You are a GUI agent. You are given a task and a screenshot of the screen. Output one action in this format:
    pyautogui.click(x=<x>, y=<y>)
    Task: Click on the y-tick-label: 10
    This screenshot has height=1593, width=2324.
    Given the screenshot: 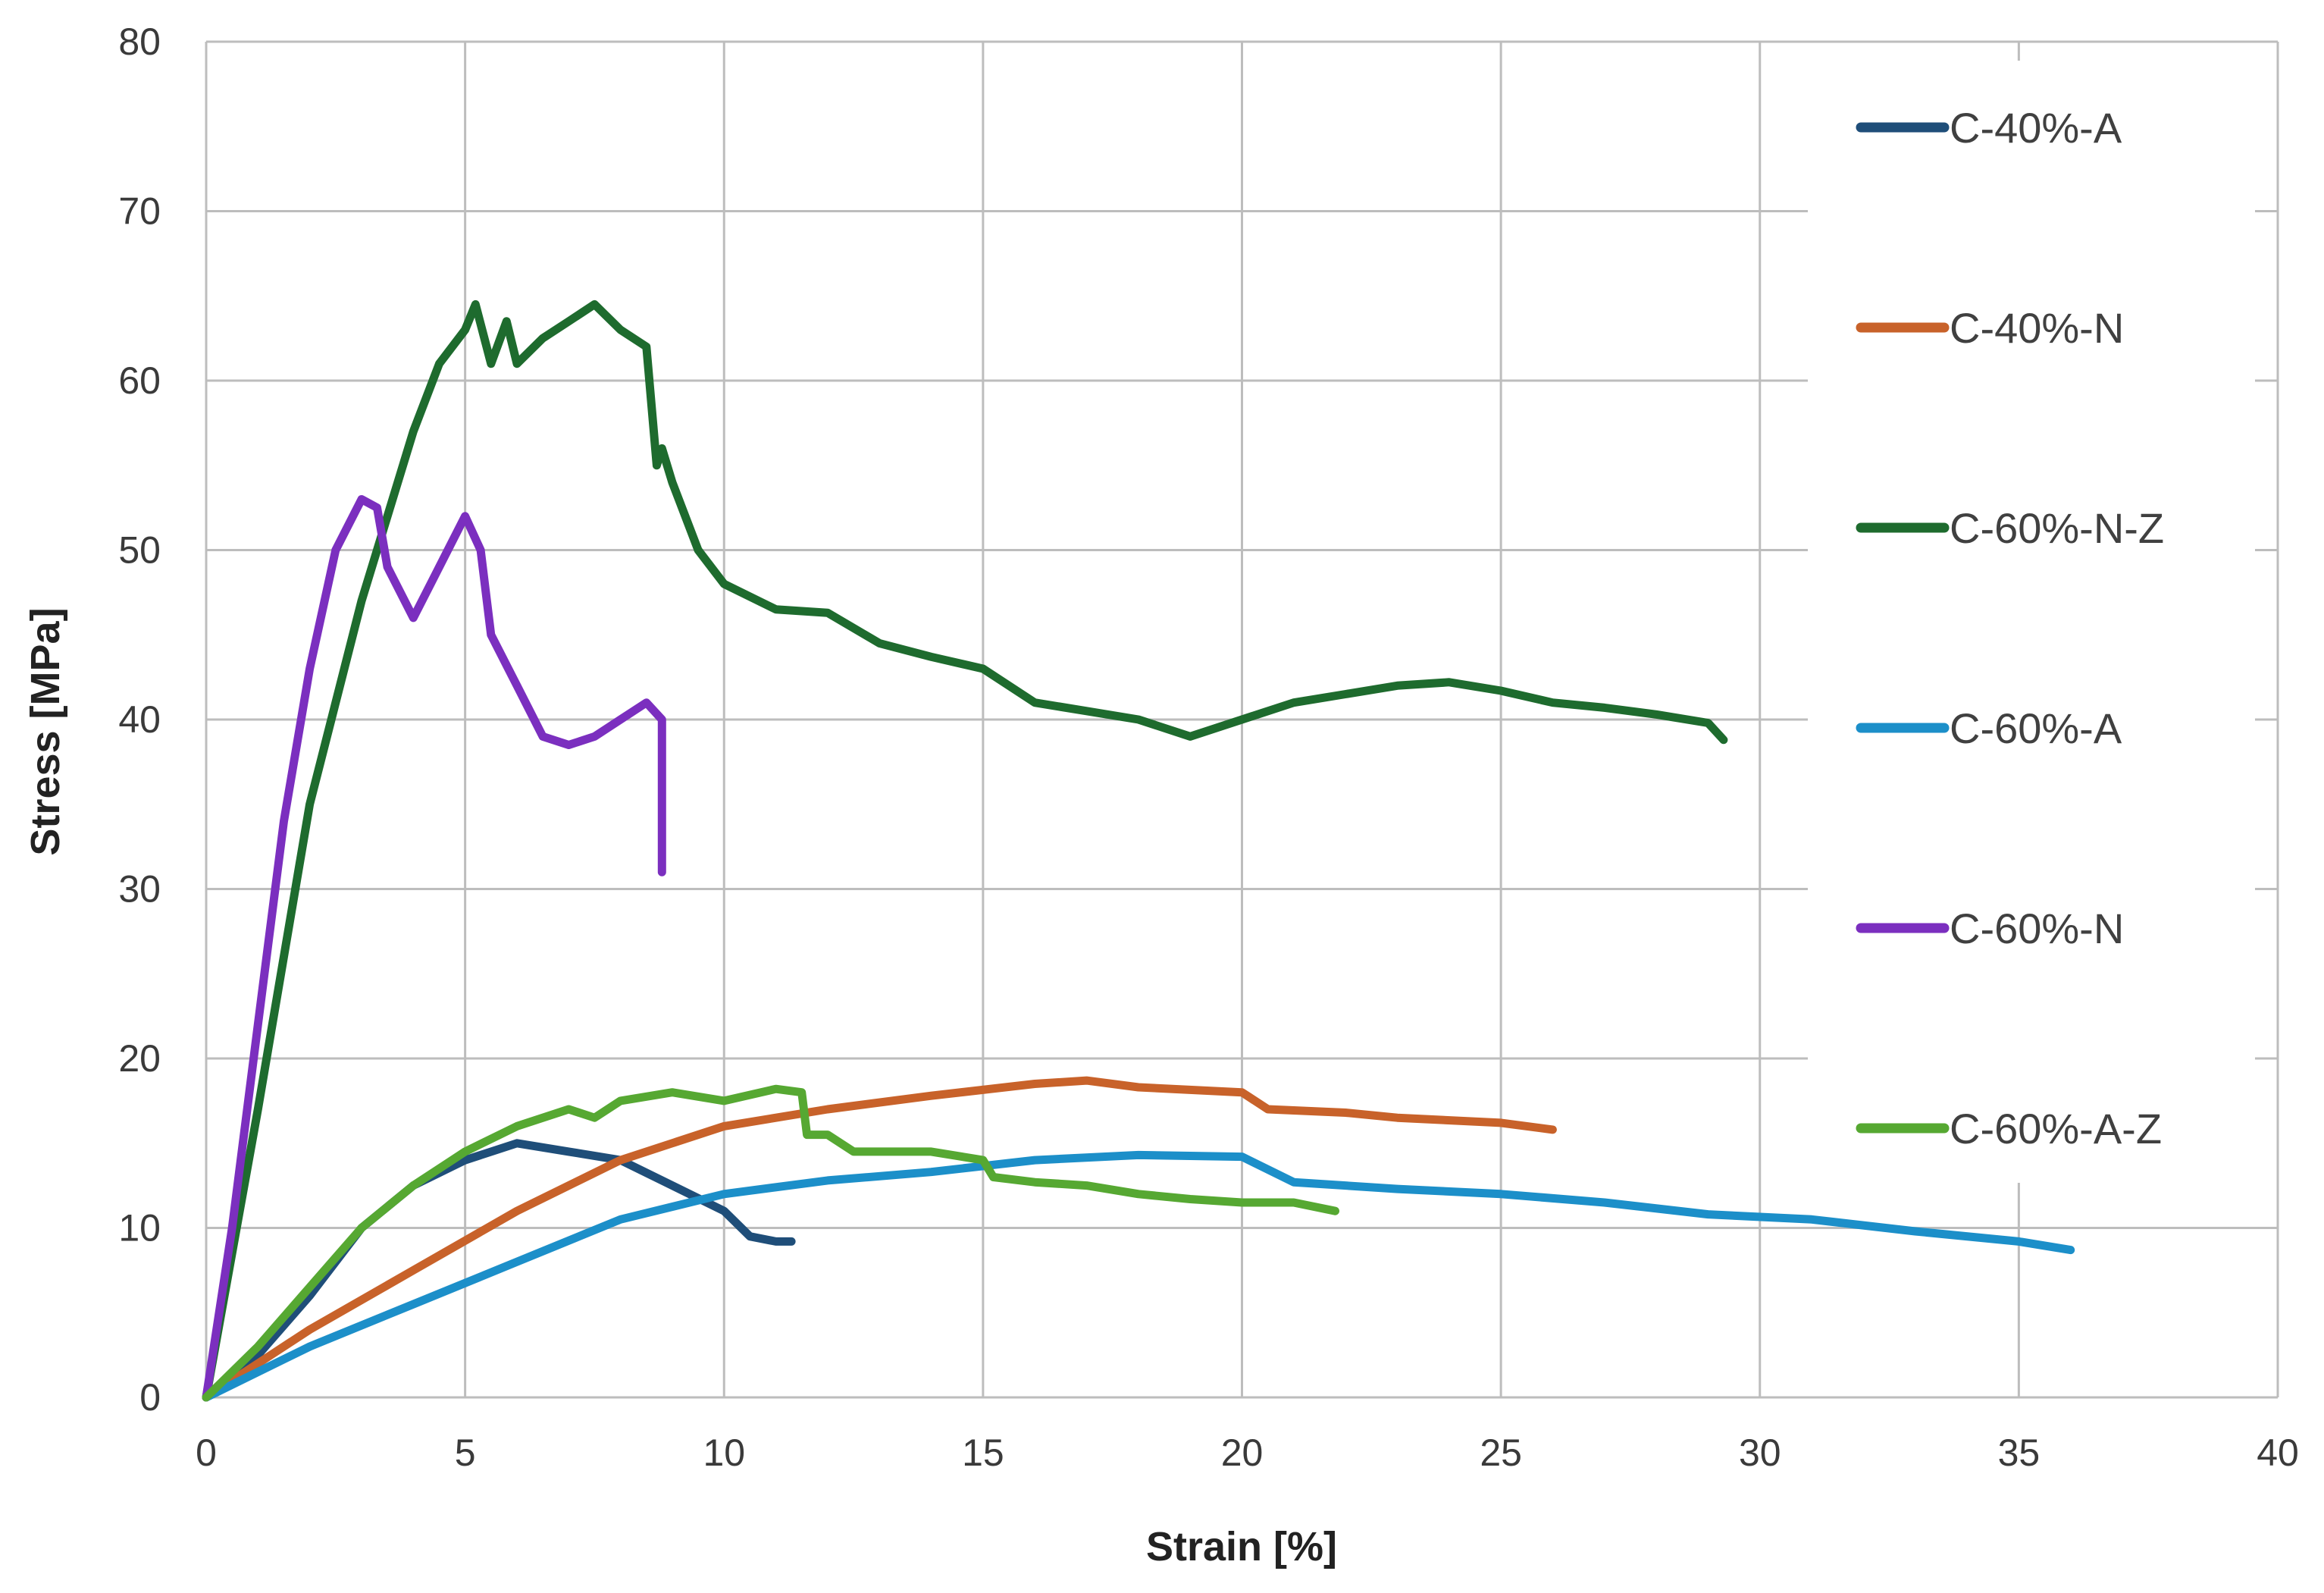 What is the action you would take?
    pyautogui.click(x=139, y=1228)
    